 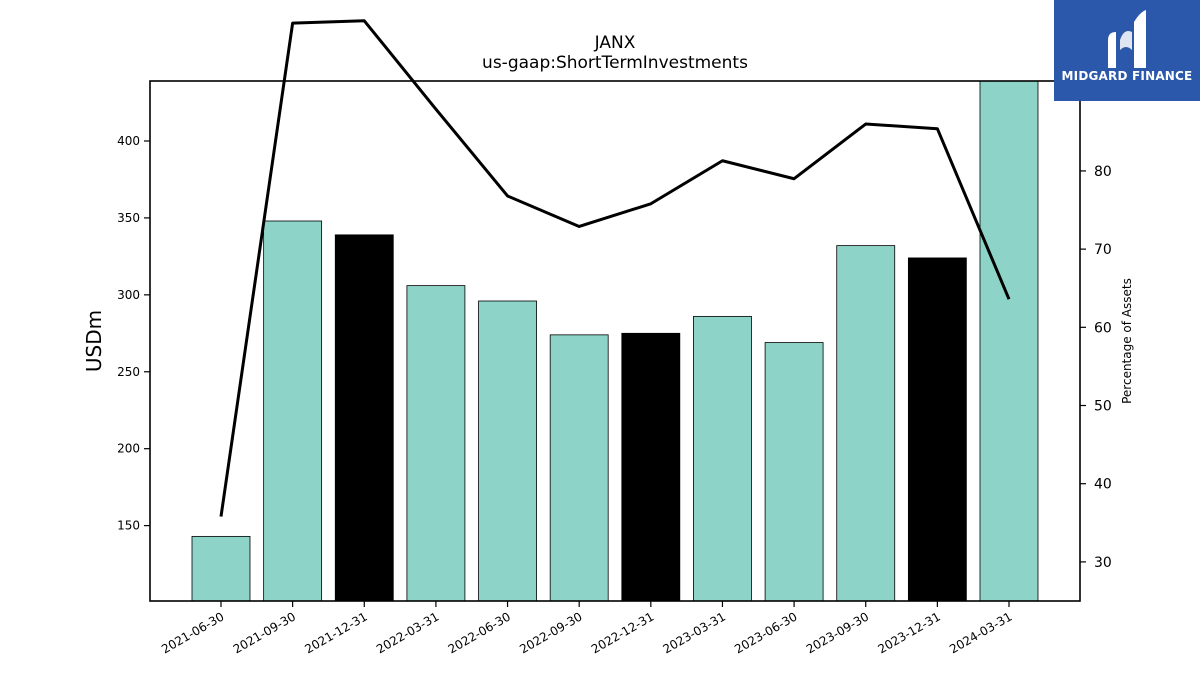 I want to click on y-tick-label: 200, so click(x=128, y=449).